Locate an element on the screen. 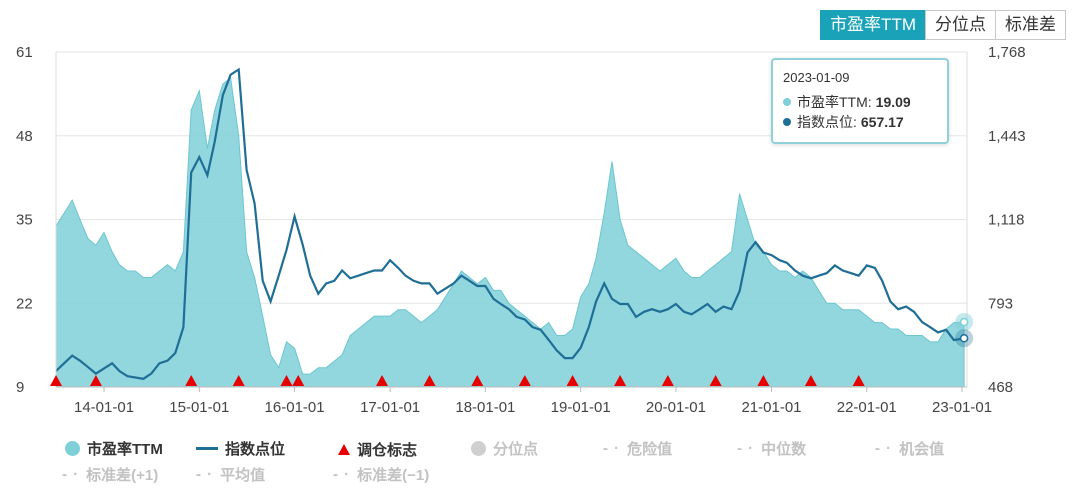  index-dot-icon is located at coordinates (787, 122).